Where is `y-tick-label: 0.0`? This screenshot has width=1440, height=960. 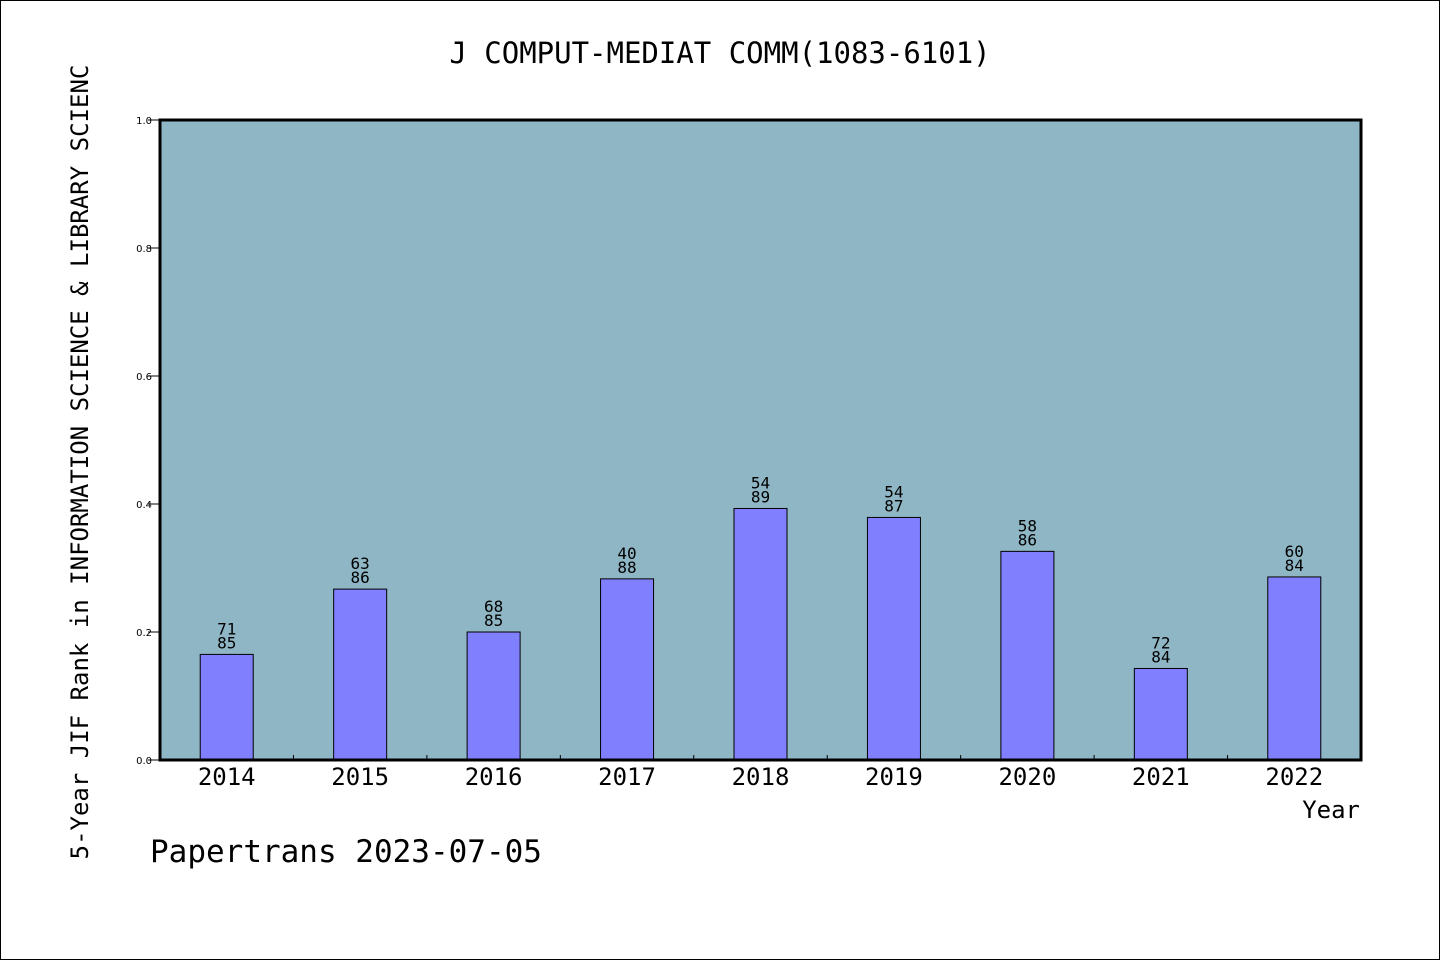 y-tick-label: 0.0 is located at coordinates (144, 761).